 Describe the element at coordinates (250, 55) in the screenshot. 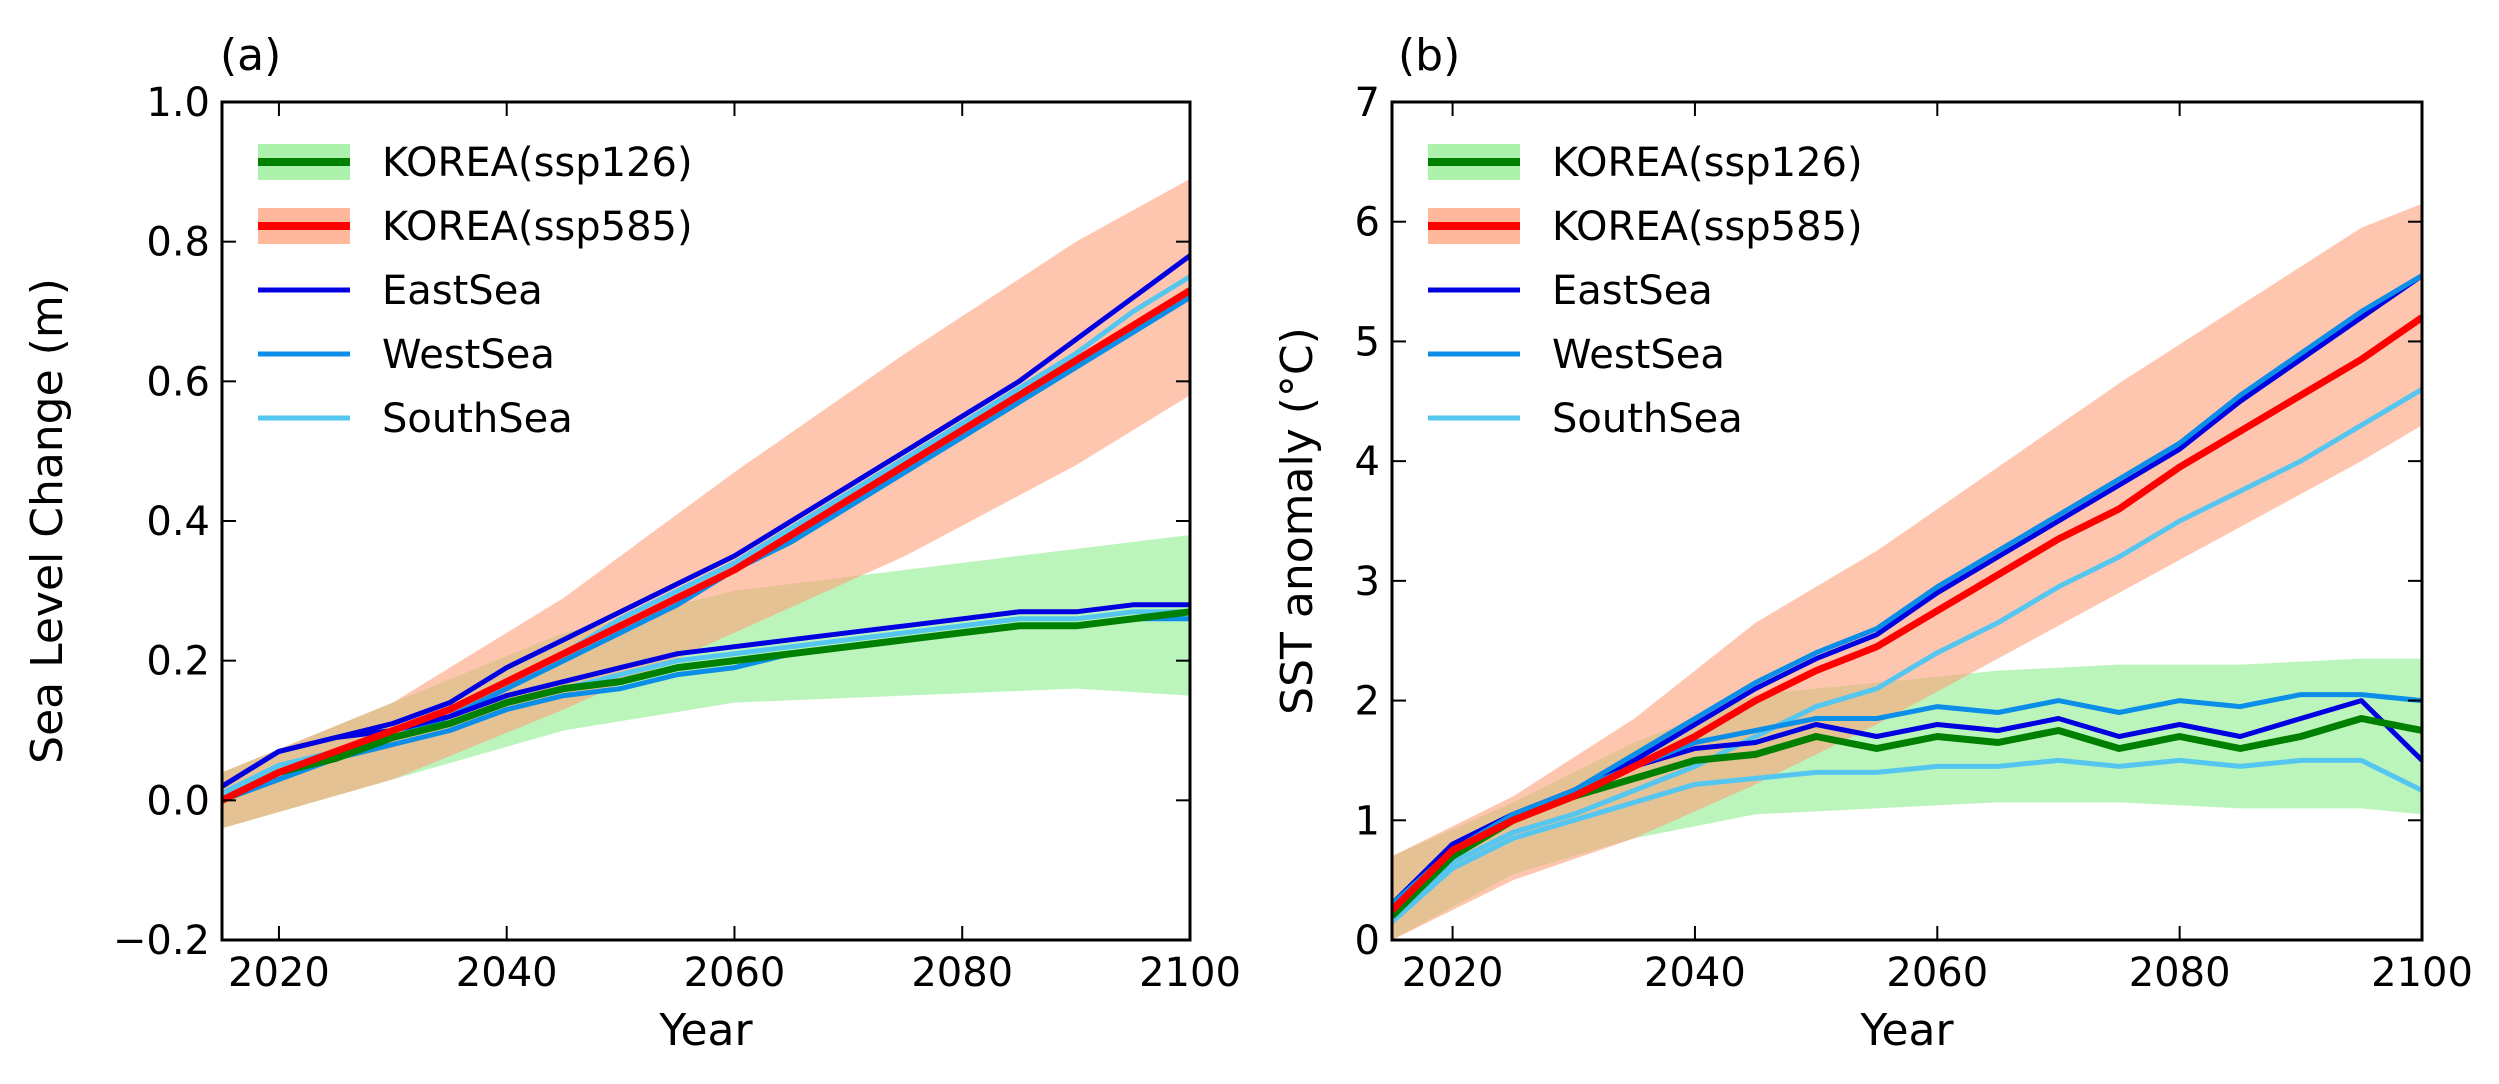

I see `panel-label: (a)` at that location.